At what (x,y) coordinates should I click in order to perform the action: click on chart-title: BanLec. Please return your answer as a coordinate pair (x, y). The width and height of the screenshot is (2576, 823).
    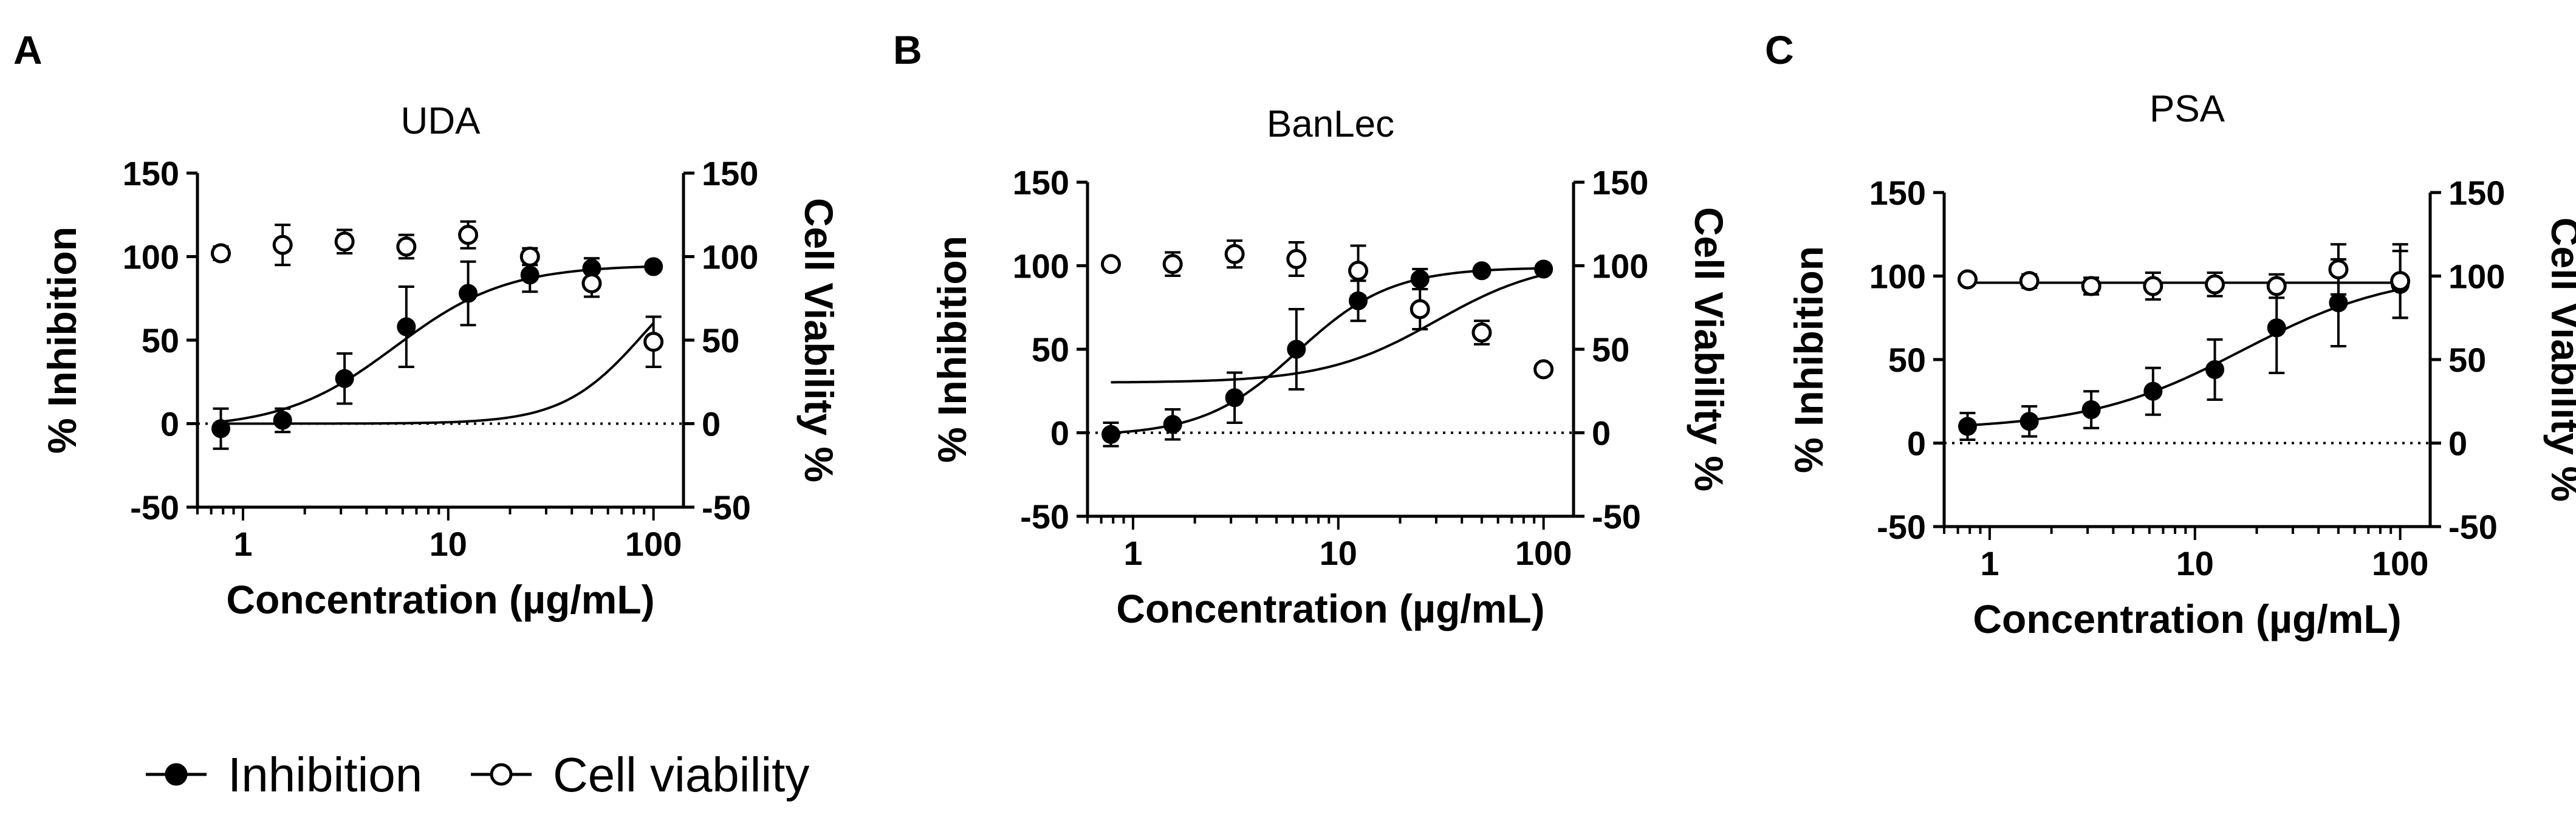
    Looking at the image, I should click on (1330, 124).